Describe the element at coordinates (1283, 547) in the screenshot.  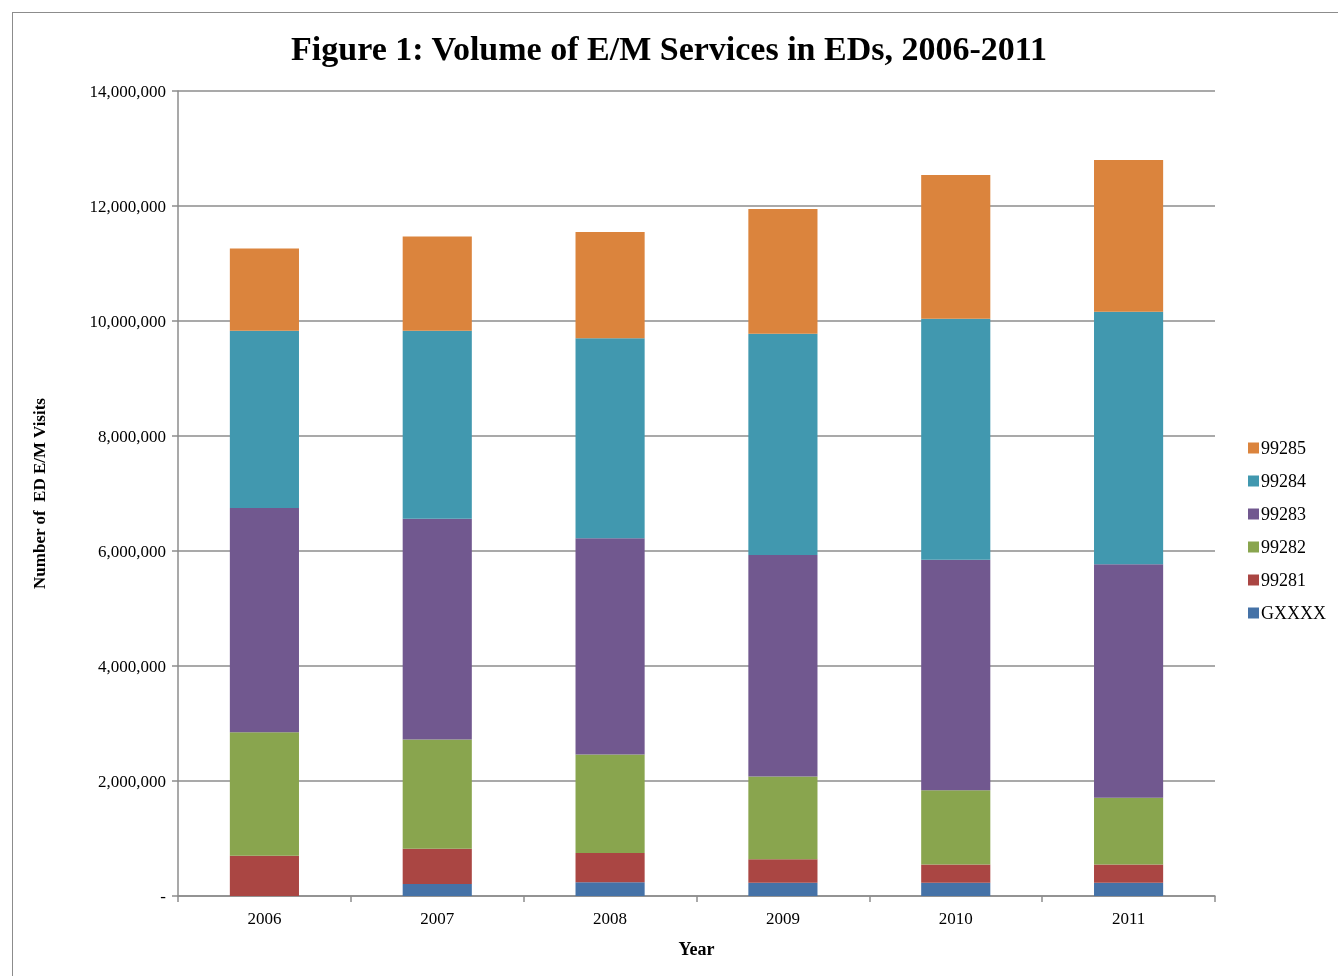
I see `legend-label: 99282` at that location.